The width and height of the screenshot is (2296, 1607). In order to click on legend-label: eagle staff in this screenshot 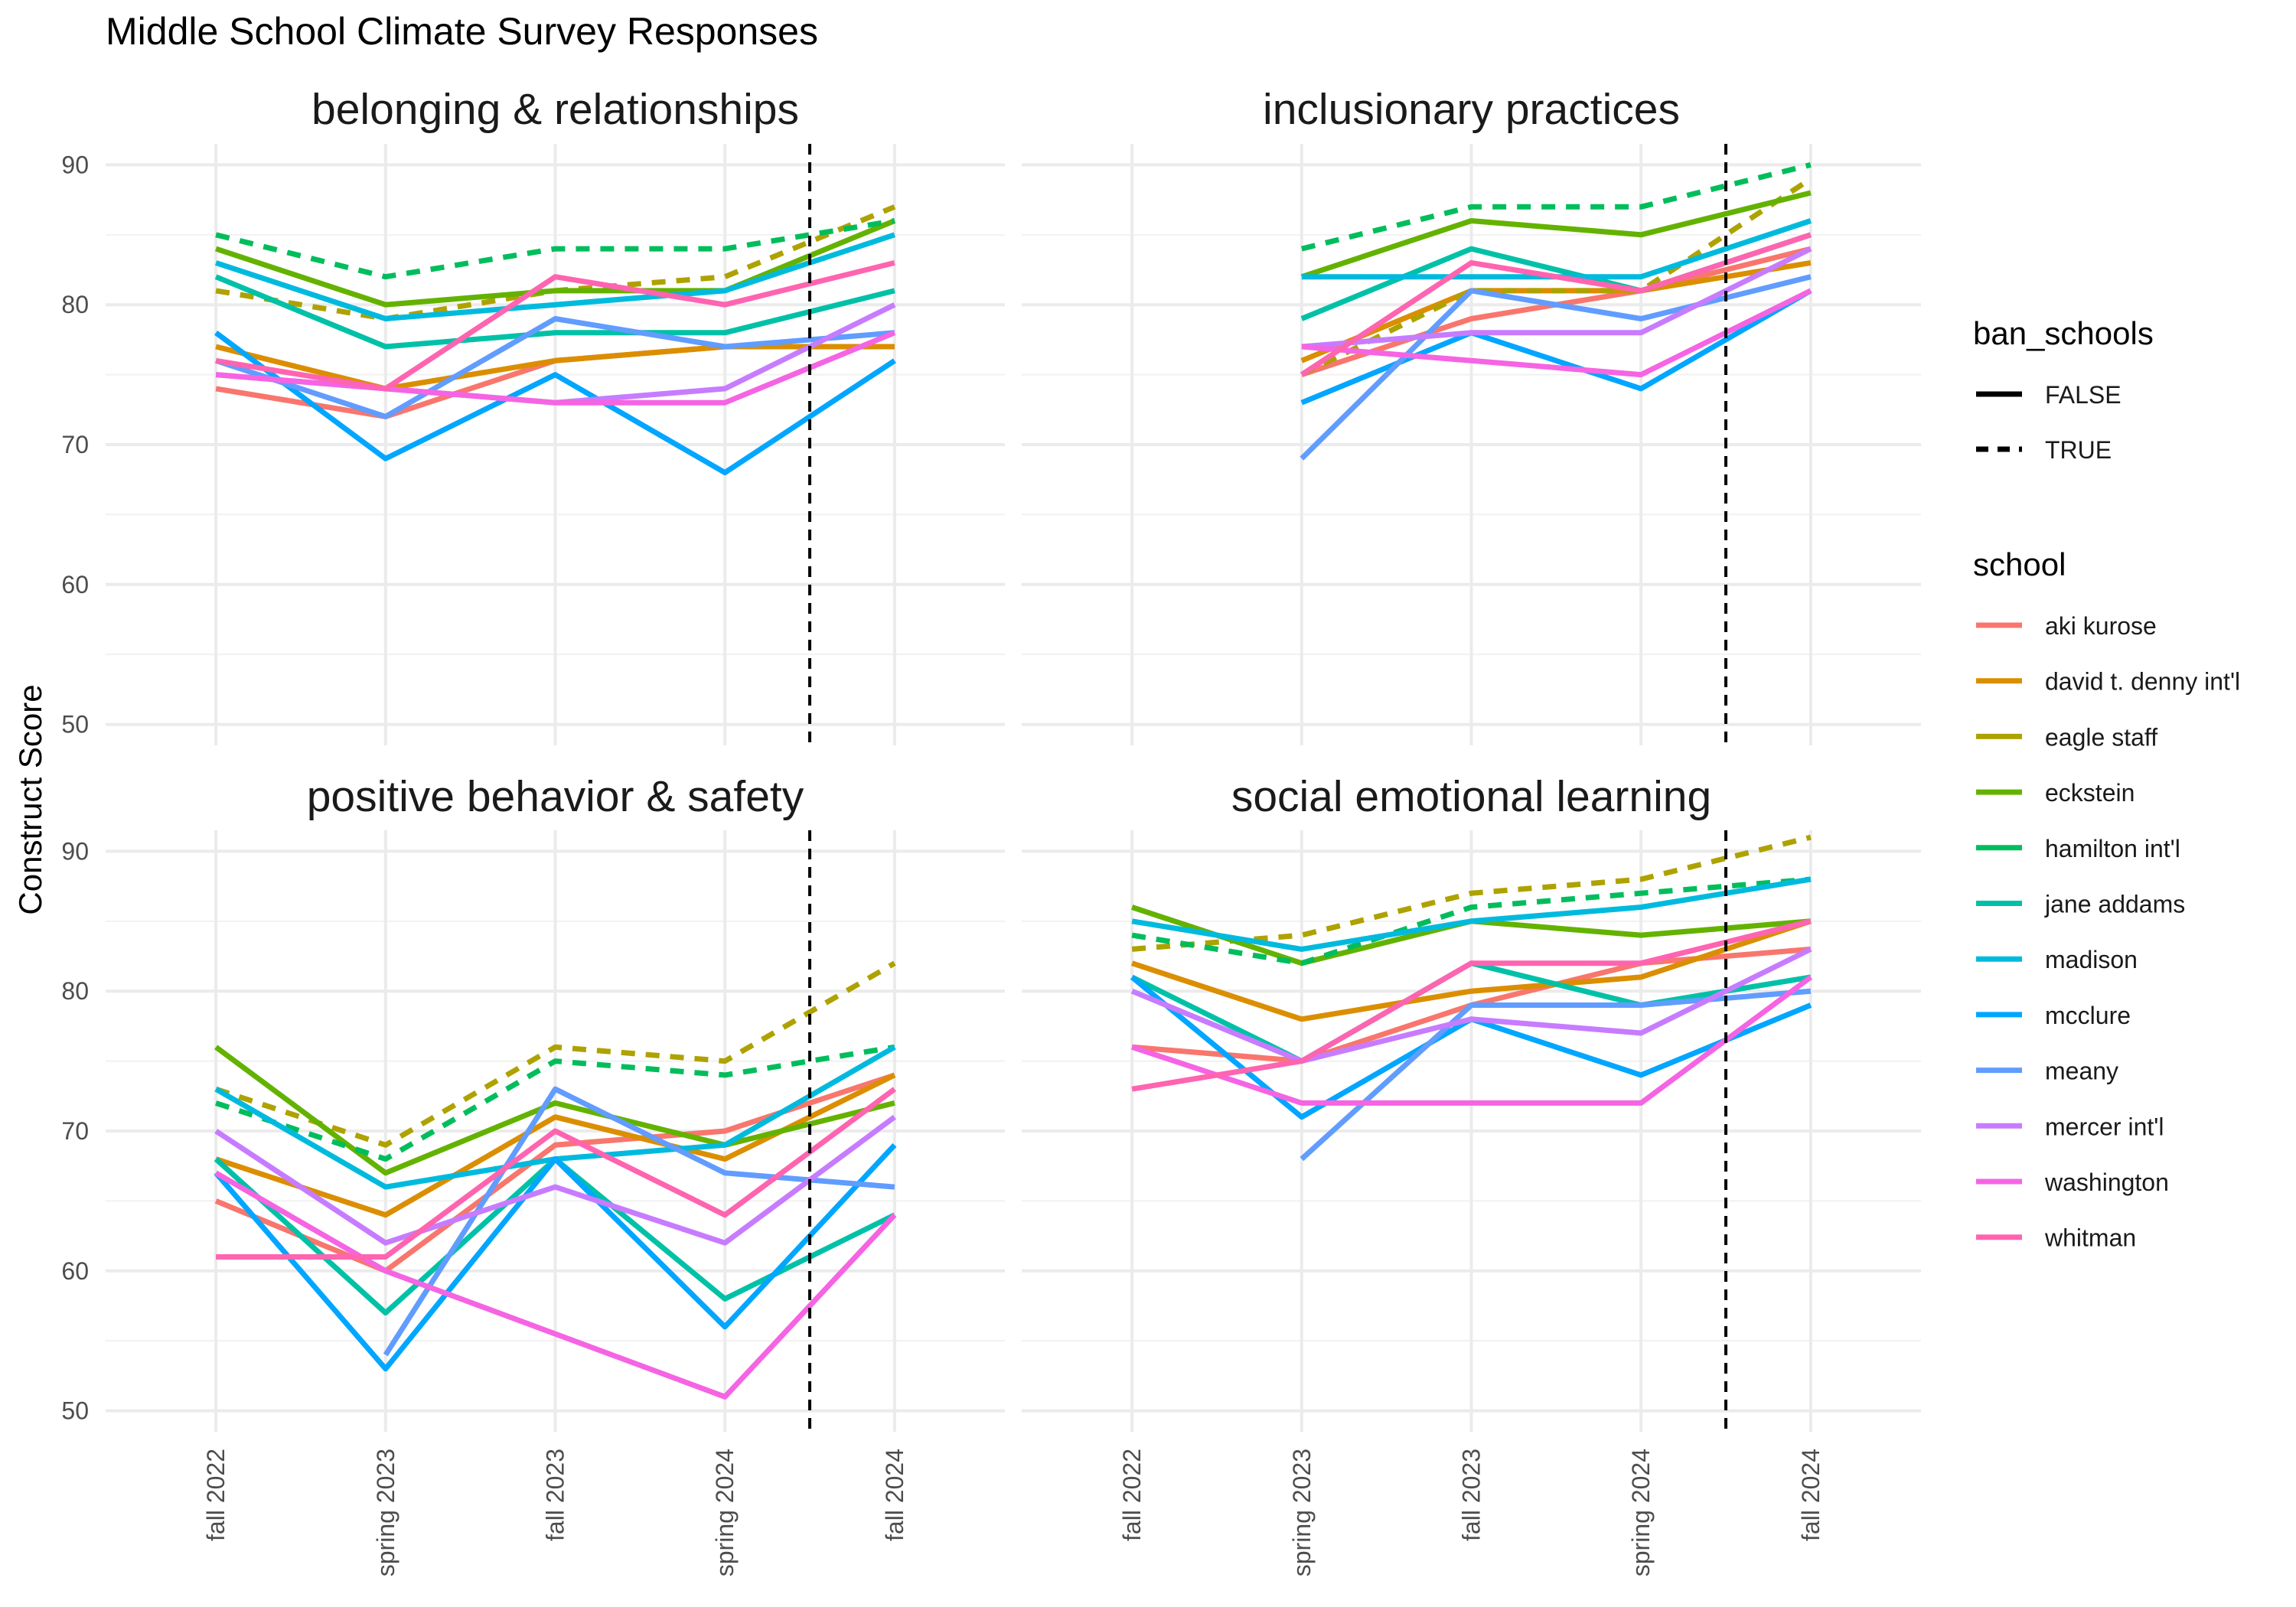, I will do `click(2101, 737)`.